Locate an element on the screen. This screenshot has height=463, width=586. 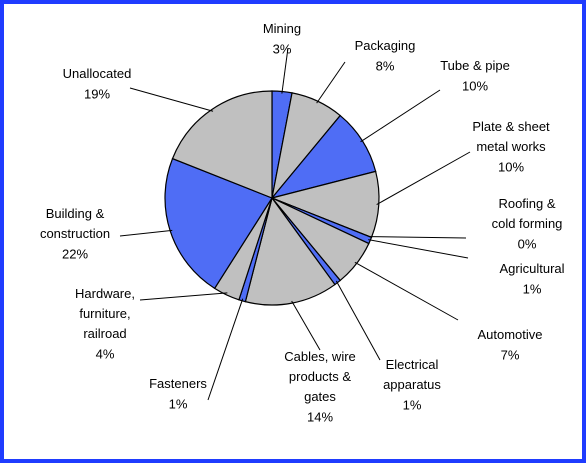
slice-label: Tube & pipe is located at coordinates (475, 65).